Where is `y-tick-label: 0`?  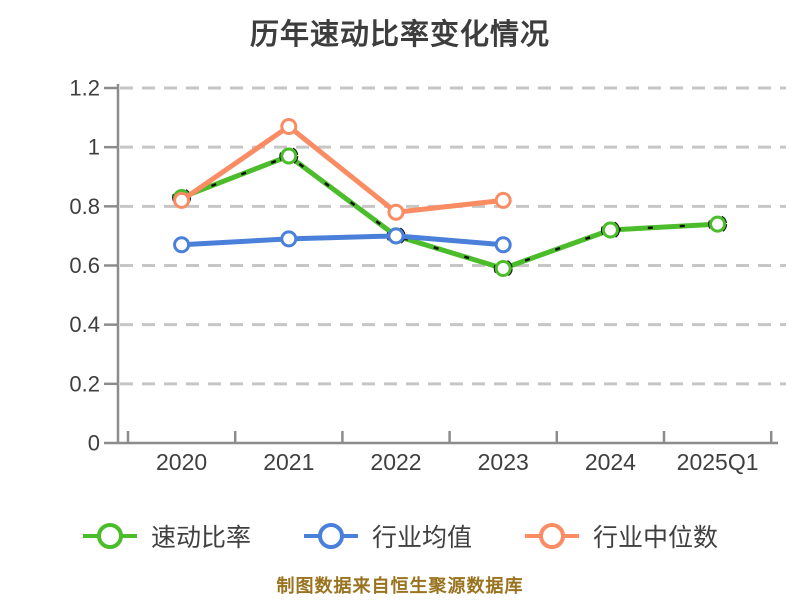 y-tick-label: 0 is located at coordinates (94, 443).